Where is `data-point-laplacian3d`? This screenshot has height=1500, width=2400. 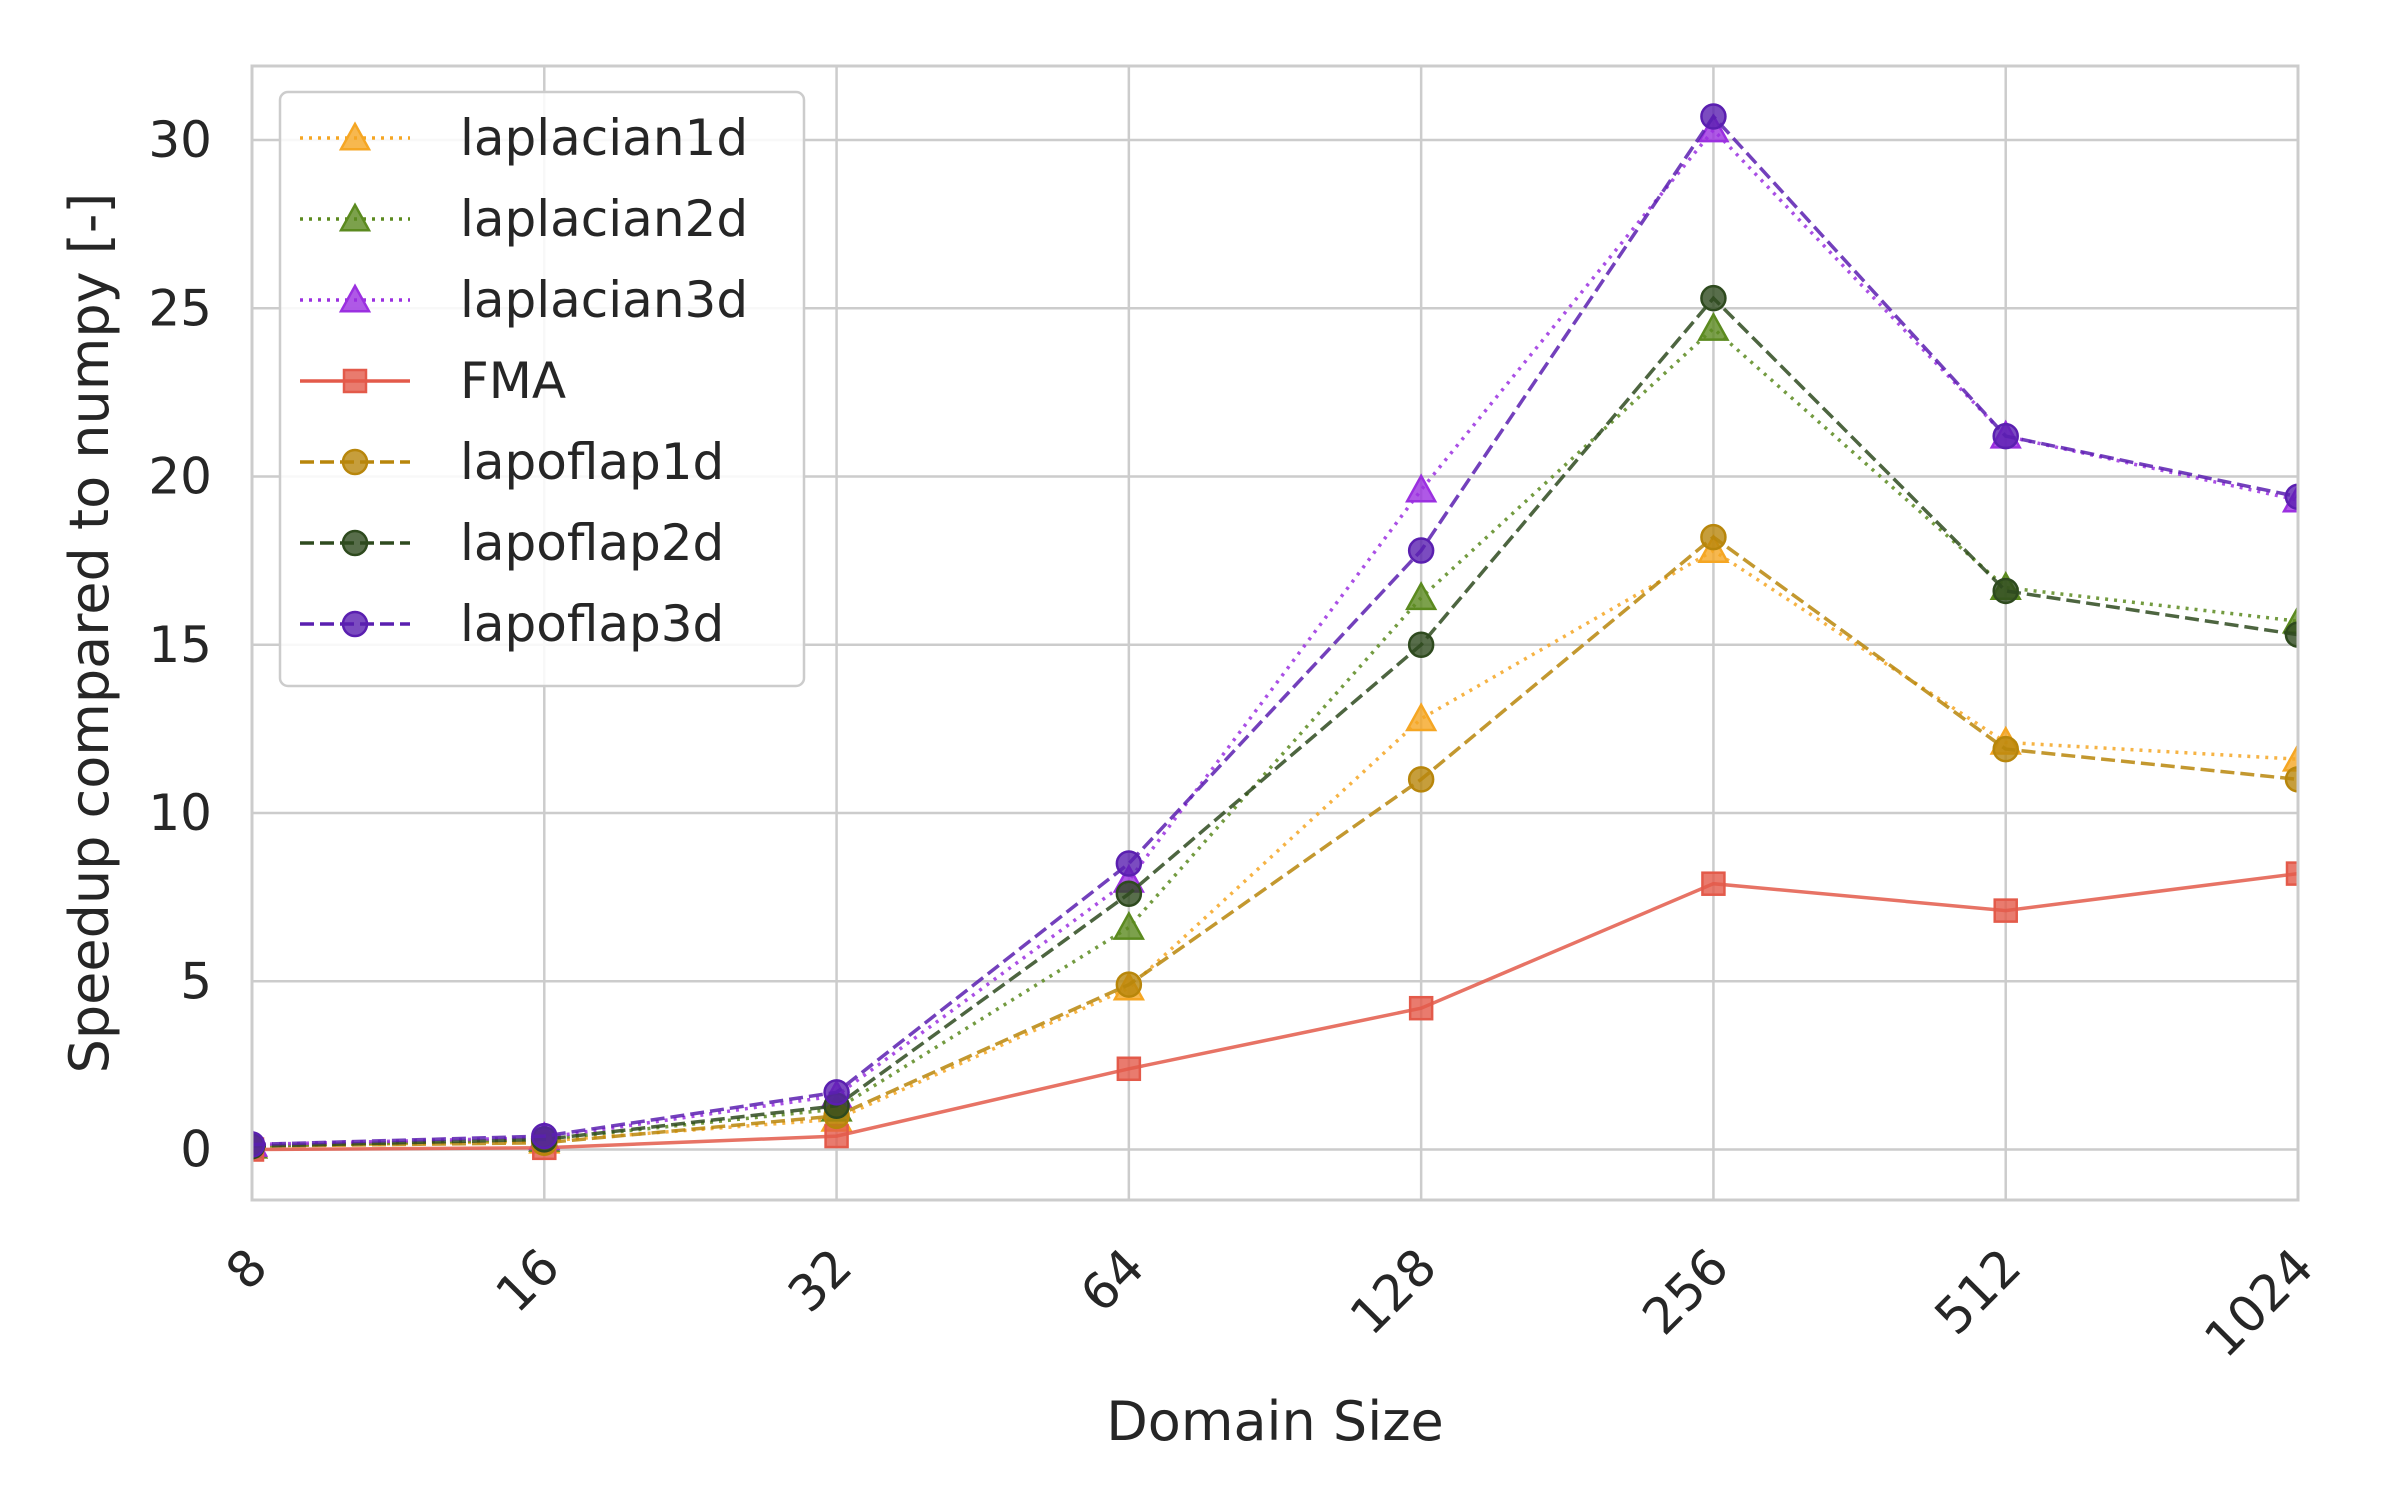 data-point-laplacian3d is located at coordinates (1421, 488).